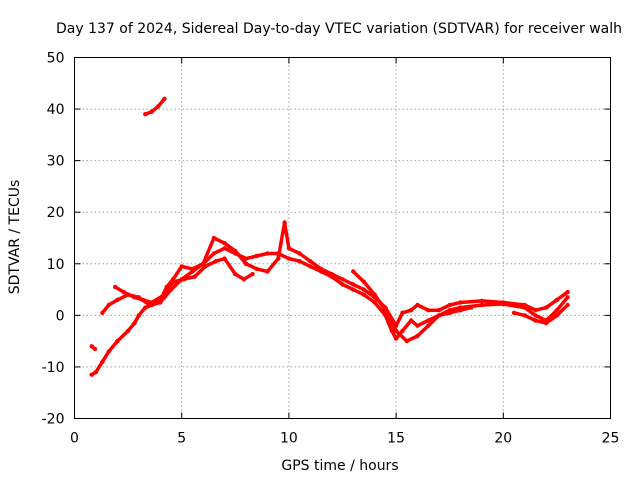 The width and height of the screenshot is (640, 480). I want to click on x-tick-label: 20, so click(503, 439).